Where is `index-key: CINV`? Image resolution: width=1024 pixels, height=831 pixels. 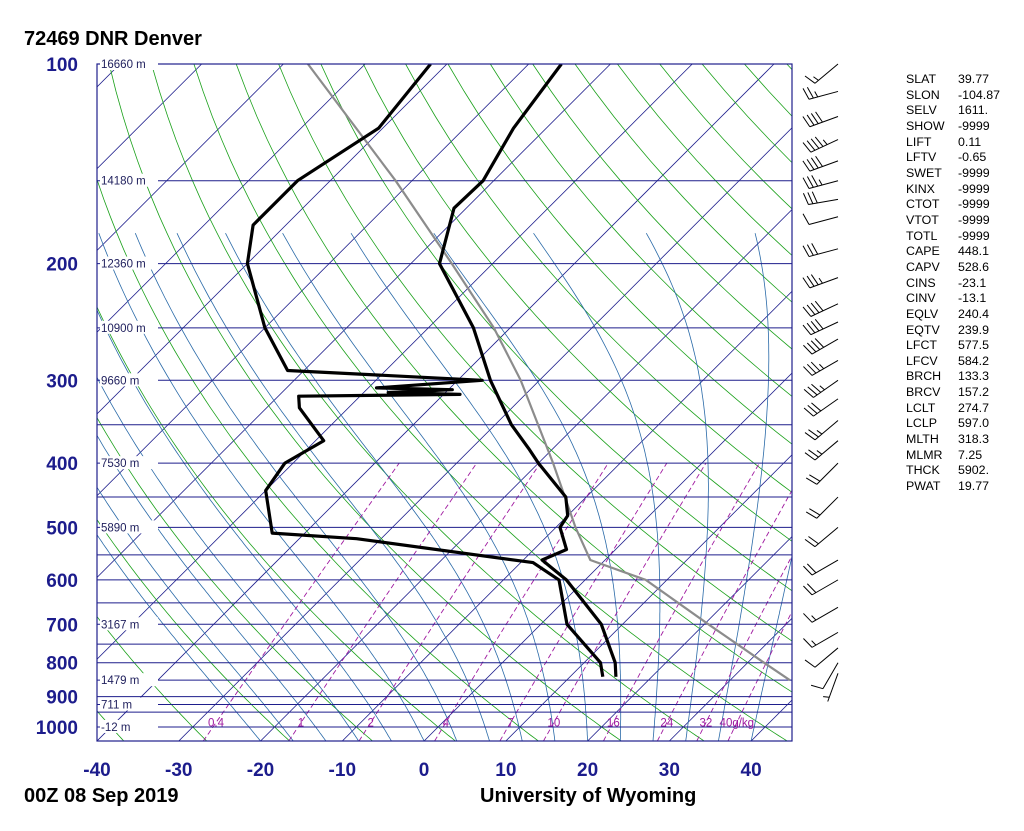
index-key: CINV is located at coordinates (921, 298).